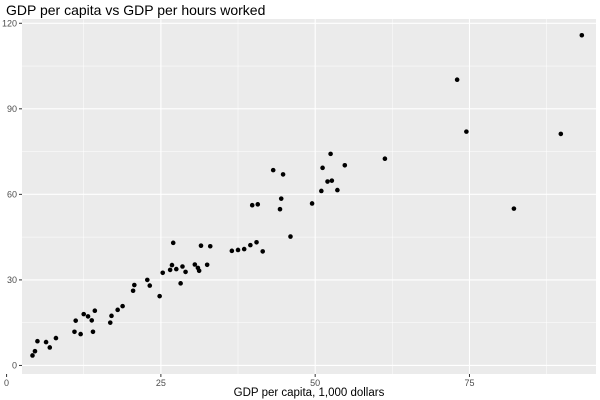 The width and height of the screenshot is (600, 400). I want to click on x-axis-label: GDP per capita, 1,000 dollars, so click(309, 393).